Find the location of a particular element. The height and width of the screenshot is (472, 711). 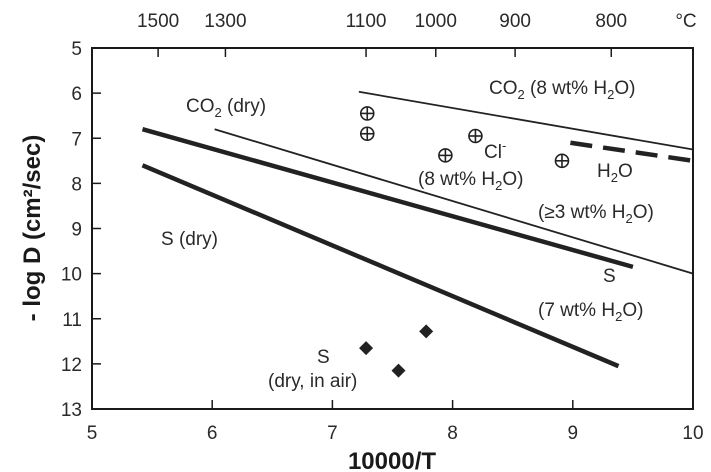

top-tick-label: 800 is located at coordinates (611, 21).